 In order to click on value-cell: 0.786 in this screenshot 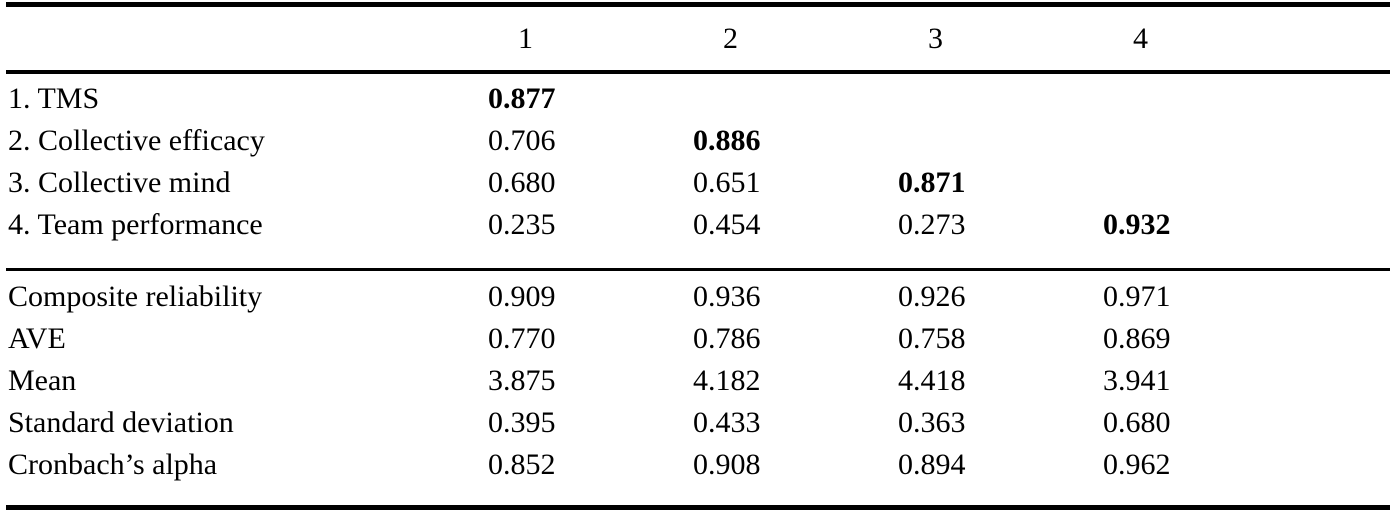, I will do `click(727, 338)`.